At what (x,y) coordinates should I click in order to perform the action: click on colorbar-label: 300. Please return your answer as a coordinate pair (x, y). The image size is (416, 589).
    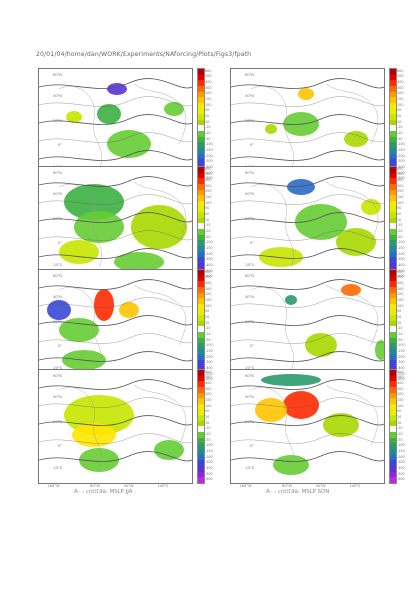
    Looking at the image, I should click on (400, 87).